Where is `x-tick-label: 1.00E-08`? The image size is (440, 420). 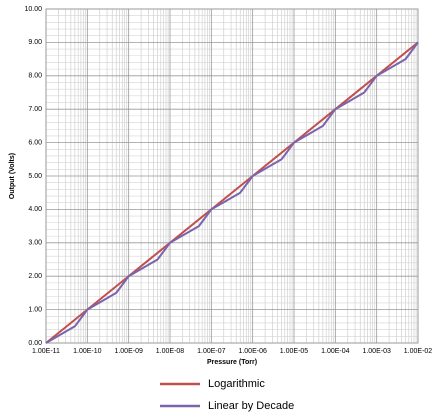
x-tick-label: 1.00E-08 is located at coordinates (170, 351).